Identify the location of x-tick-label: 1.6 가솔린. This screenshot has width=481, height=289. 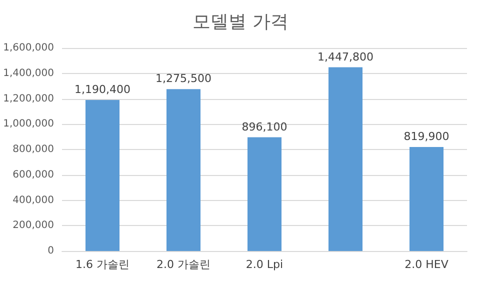
(103, 264).